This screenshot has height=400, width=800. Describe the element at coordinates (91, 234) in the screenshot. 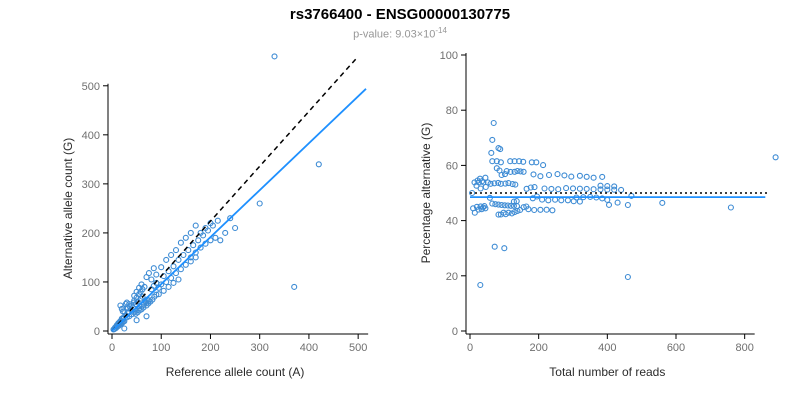

I see `axis-text: 200` at that location.